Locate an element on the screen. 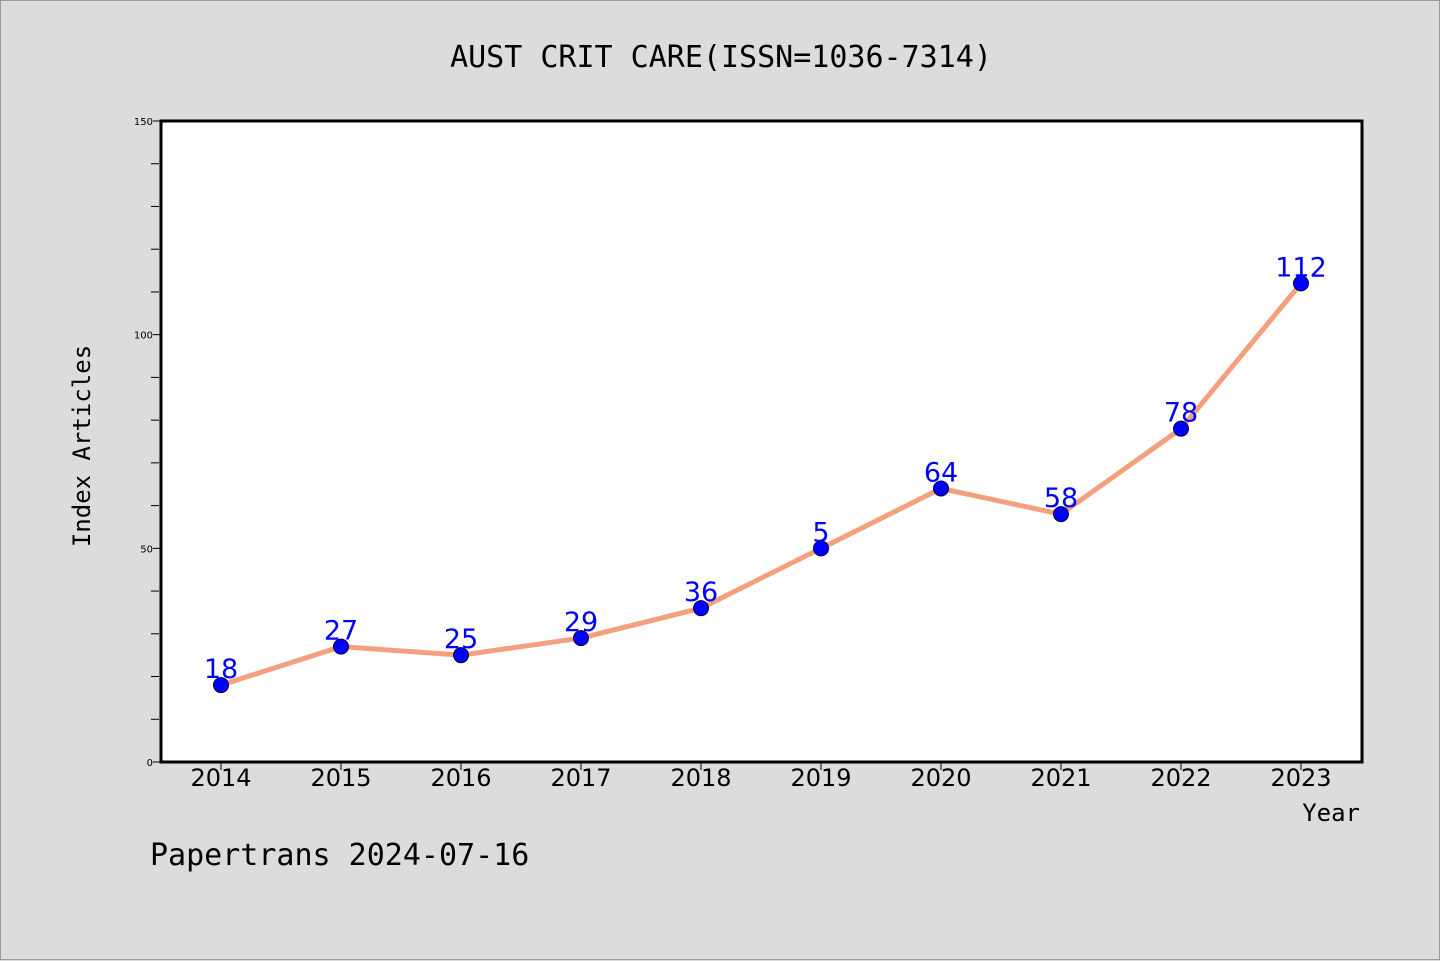  x-tick-label: 2017 is located at coordinates (580, 778).